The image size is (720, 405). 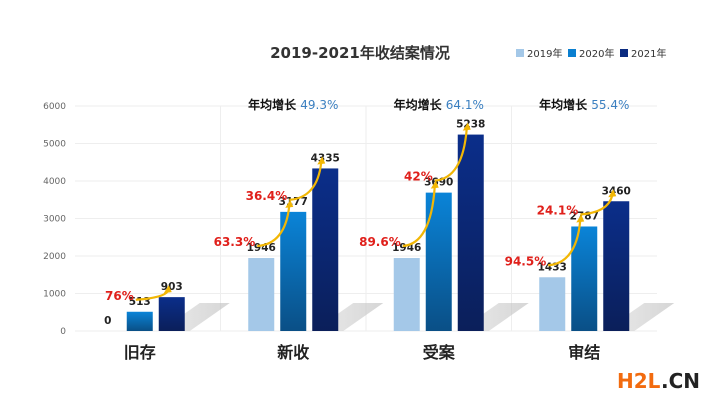 What do you see at coordinates (596, 53) in the screenshot?
I see `legend-label: 2020年` at bounding box center [596, 53].